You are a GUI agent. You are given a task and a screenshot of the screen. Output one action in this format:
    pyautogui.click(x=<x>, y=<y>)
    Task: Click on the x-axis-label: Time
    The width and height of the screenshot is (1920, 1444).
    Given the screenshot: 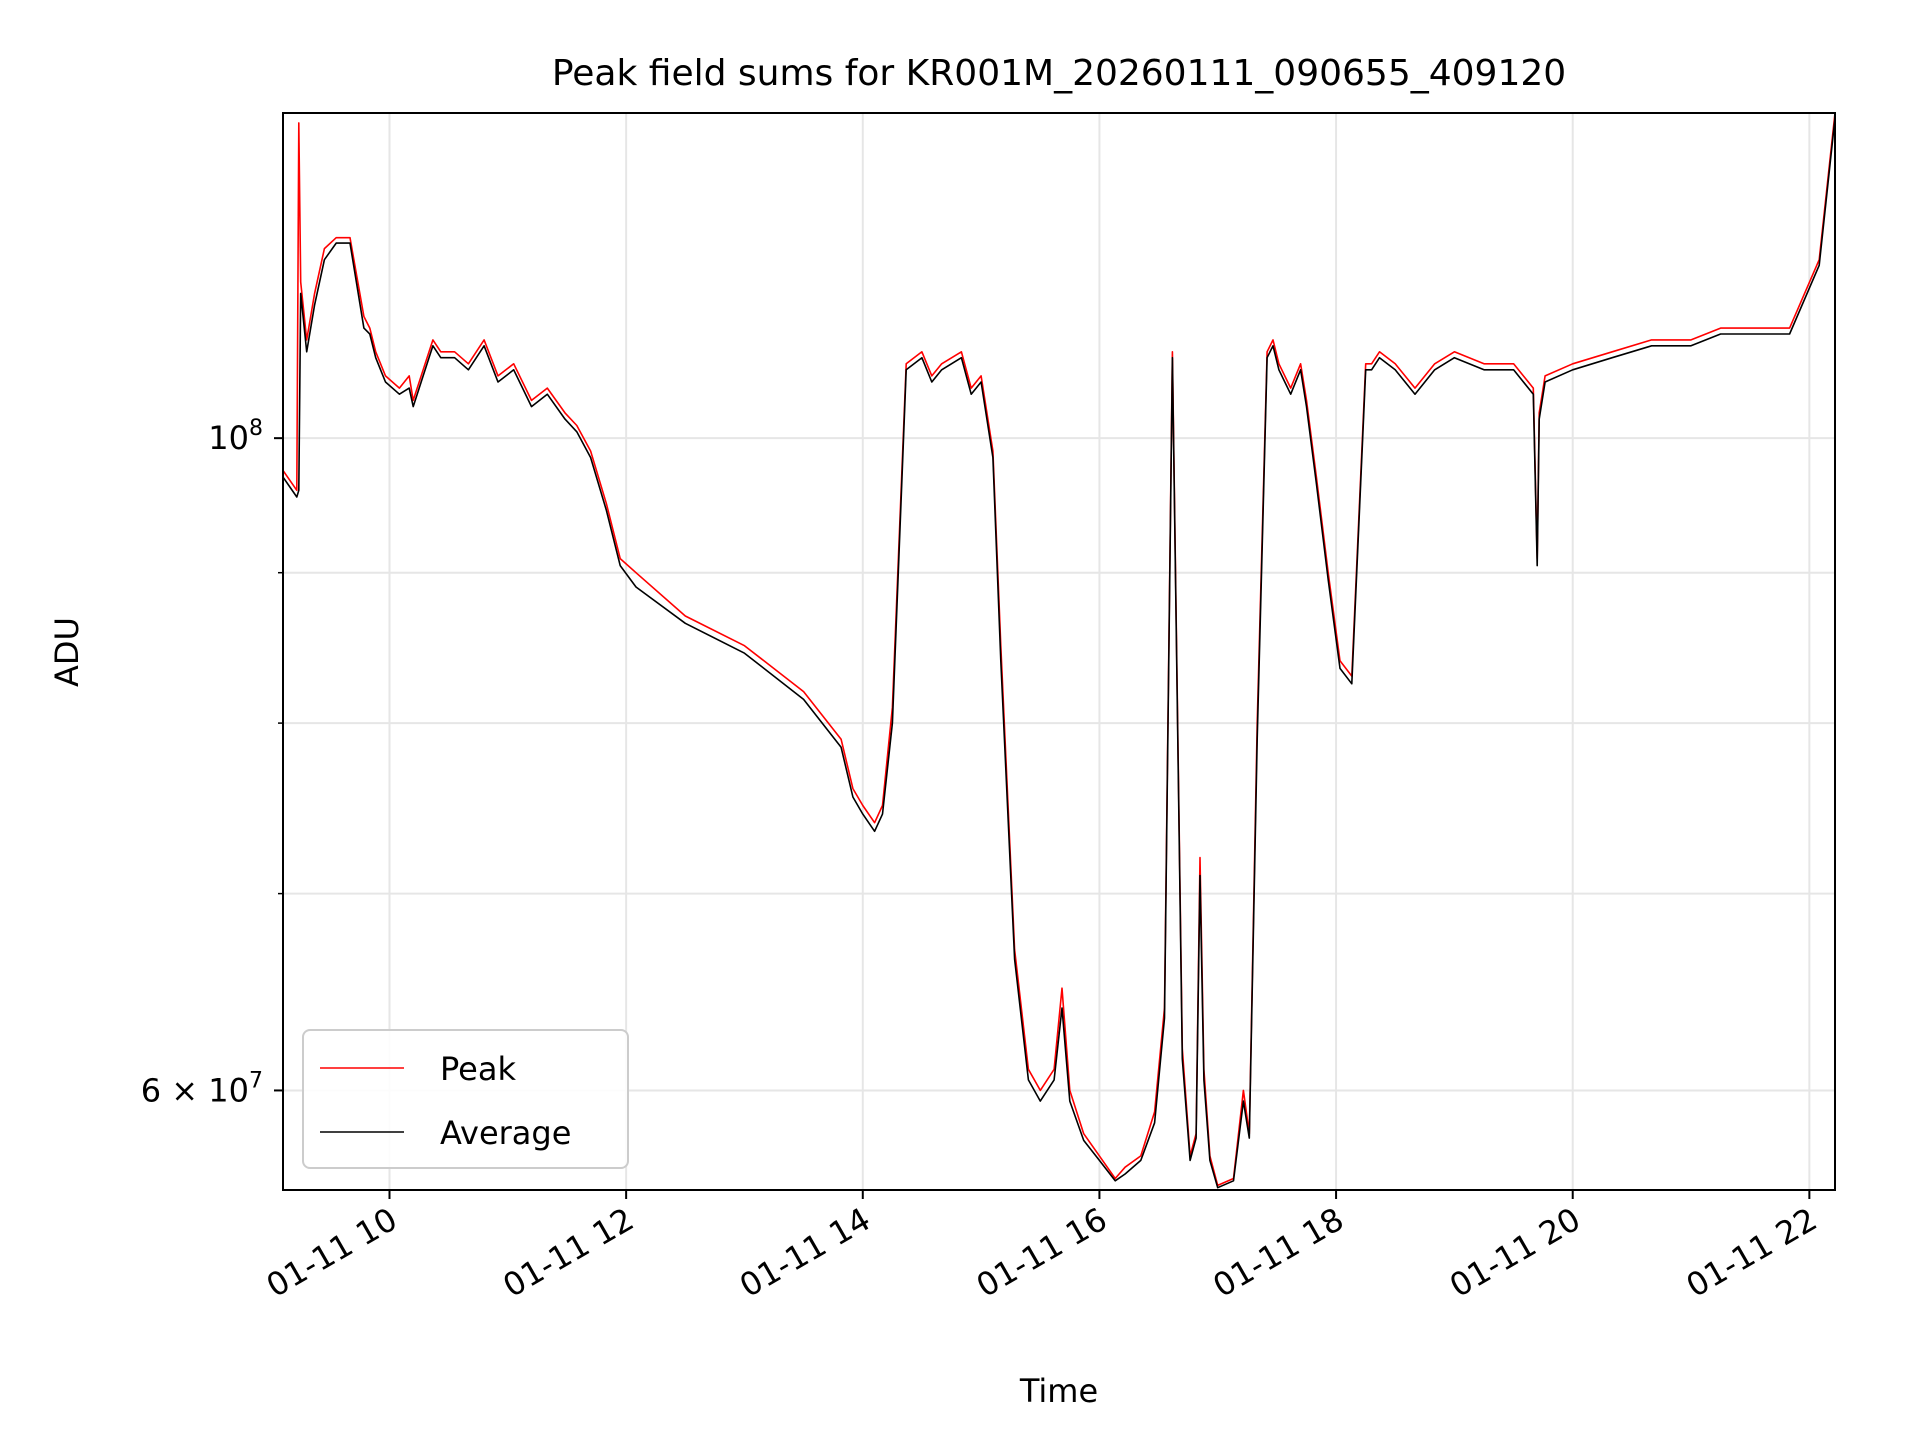 What is the action you would take?
    pyautogui.click(x=1058, y=1391)
    